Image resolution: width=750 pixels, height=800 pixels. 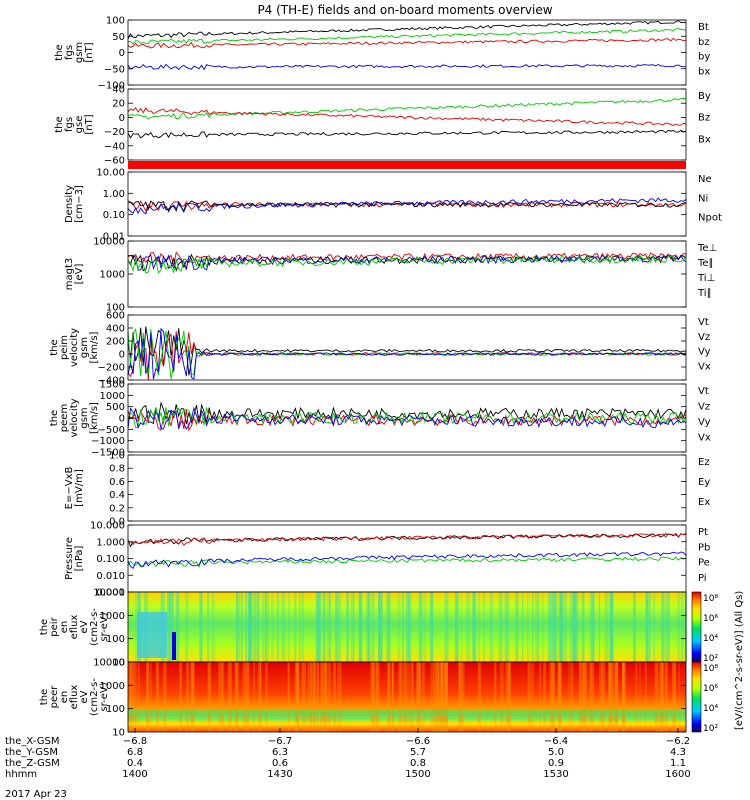 I want to click on x-axis-value: 0.4, so click(x=135, y=763).